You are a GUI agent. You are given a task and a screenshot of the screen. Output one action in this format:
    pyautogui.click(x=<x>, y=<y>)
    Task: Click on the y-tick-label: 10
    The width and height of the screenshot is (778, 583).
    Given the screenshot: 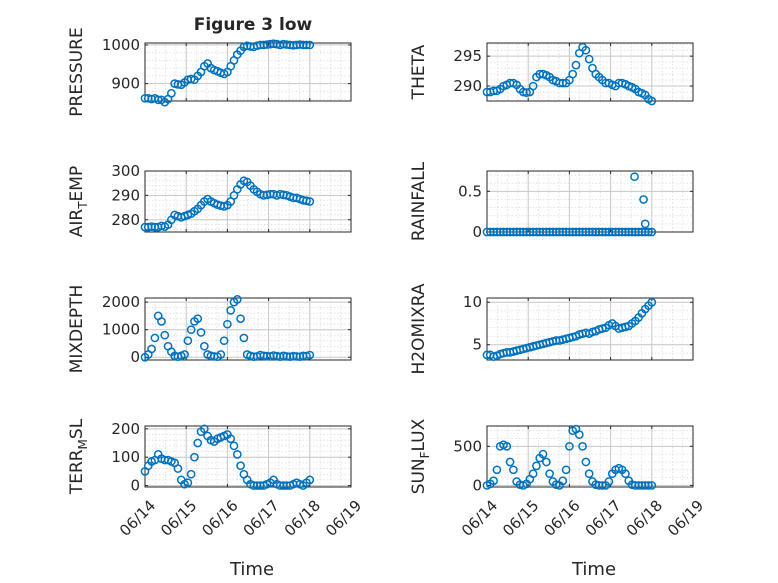 What is the action you would take?
    pyautogui.click(x=472, y=302)
    